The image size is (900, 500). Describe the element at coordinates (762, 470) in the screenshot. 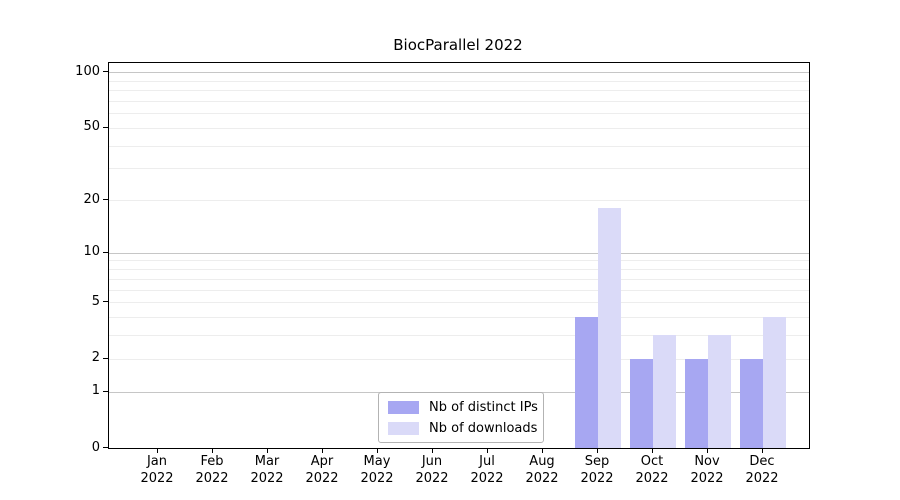

I see `x-tick-label: Dec 2022` at that location.